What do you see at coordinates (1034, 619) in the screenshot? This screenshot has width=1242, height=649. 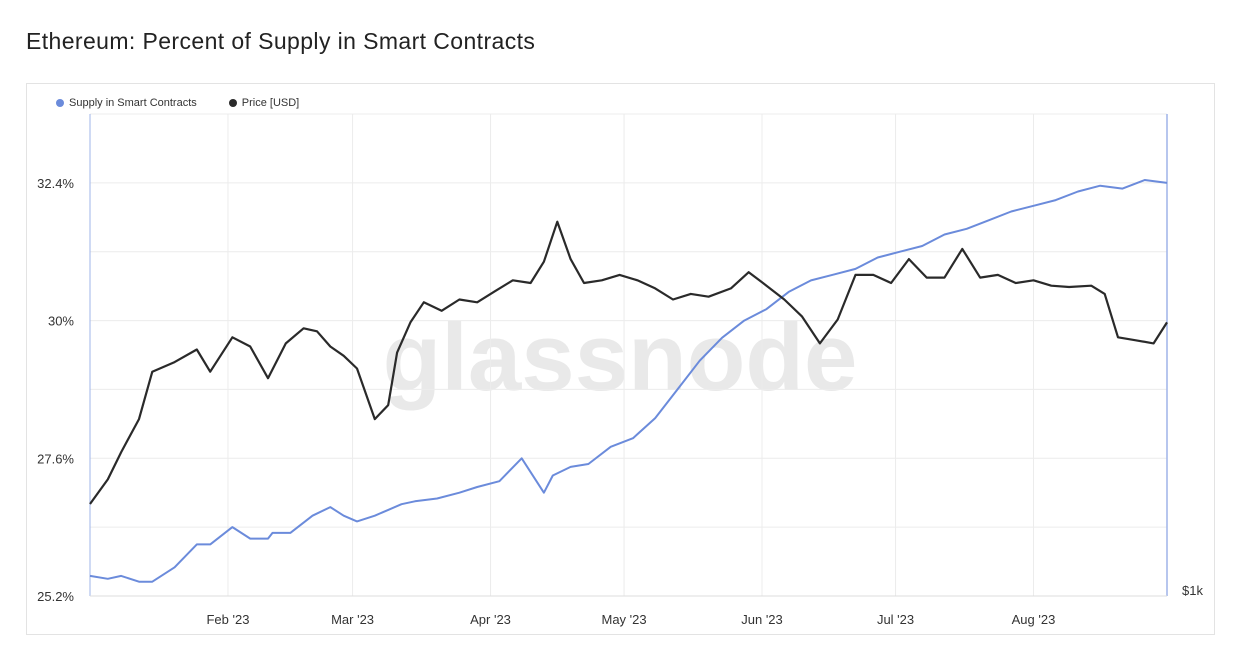 I see `x-tick-label: Aug '23` at bounding box center [1034, 619].